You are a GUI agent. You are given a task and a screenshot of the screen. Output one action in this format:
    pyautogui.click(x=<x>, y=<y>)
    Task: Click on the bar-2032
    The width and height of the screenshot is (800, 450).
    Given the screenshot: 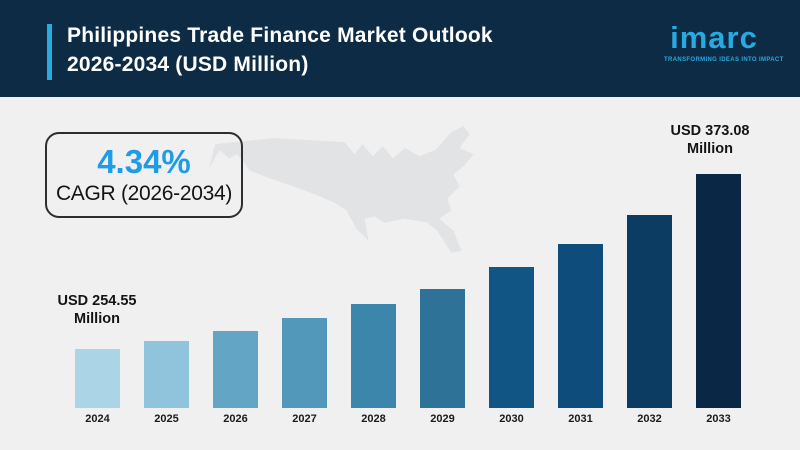 What is the action you would take?
    pyautogui.click(x=649, y=311)
    